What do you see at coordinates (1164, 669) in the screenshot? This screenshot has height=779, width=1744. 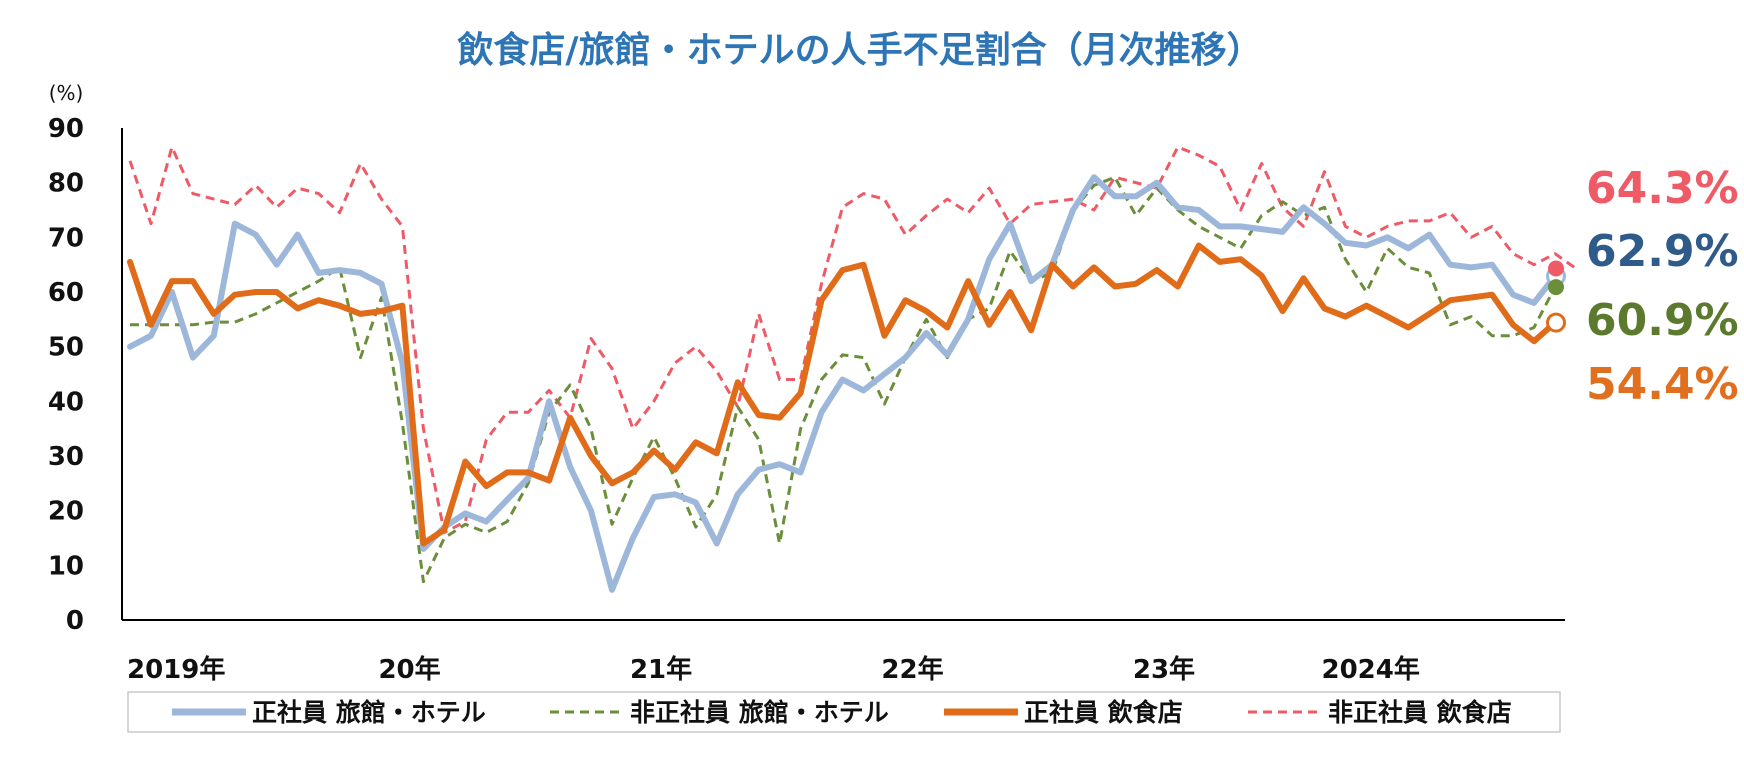 I see `x-tick-label: 23年` at bounding box center [1164, 669].